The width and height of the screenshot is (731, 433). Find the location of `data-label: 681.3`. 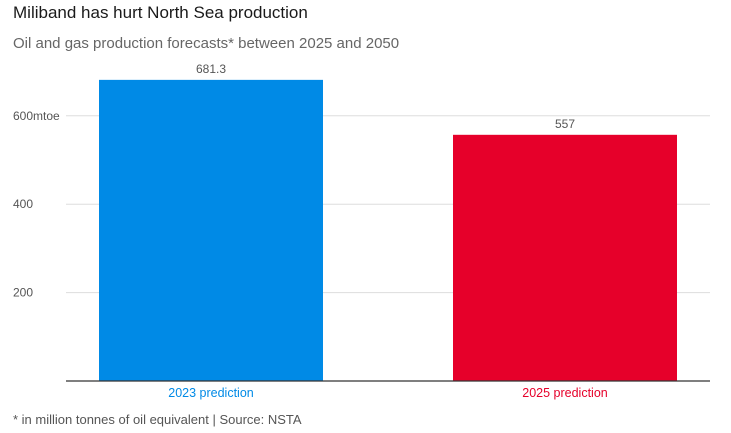

data-label: 681.3 is located at coordinates (211, 69).